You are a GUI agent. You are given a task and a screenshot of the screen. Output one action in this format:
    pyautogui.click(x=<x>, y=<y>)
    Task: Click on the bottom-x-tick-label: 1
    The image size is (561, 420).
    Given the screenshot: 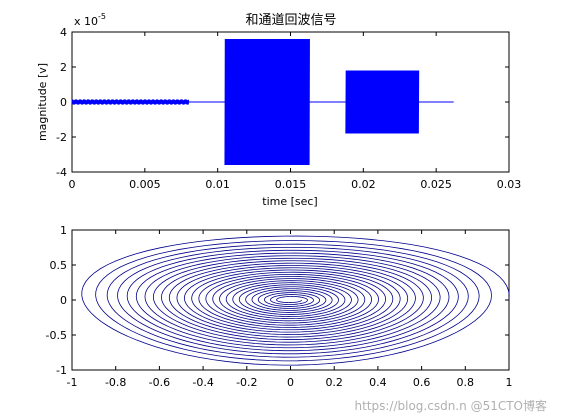 What is the action you would take?
    pyautogui.click(x=509, y=382)
    